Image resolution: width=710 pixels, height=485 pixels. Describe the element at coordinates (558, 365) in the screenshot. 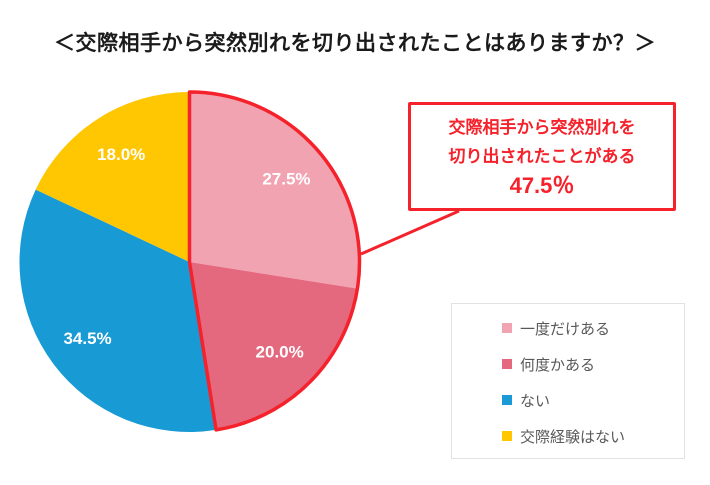

I see `legend-label: 何度かある` at that location.